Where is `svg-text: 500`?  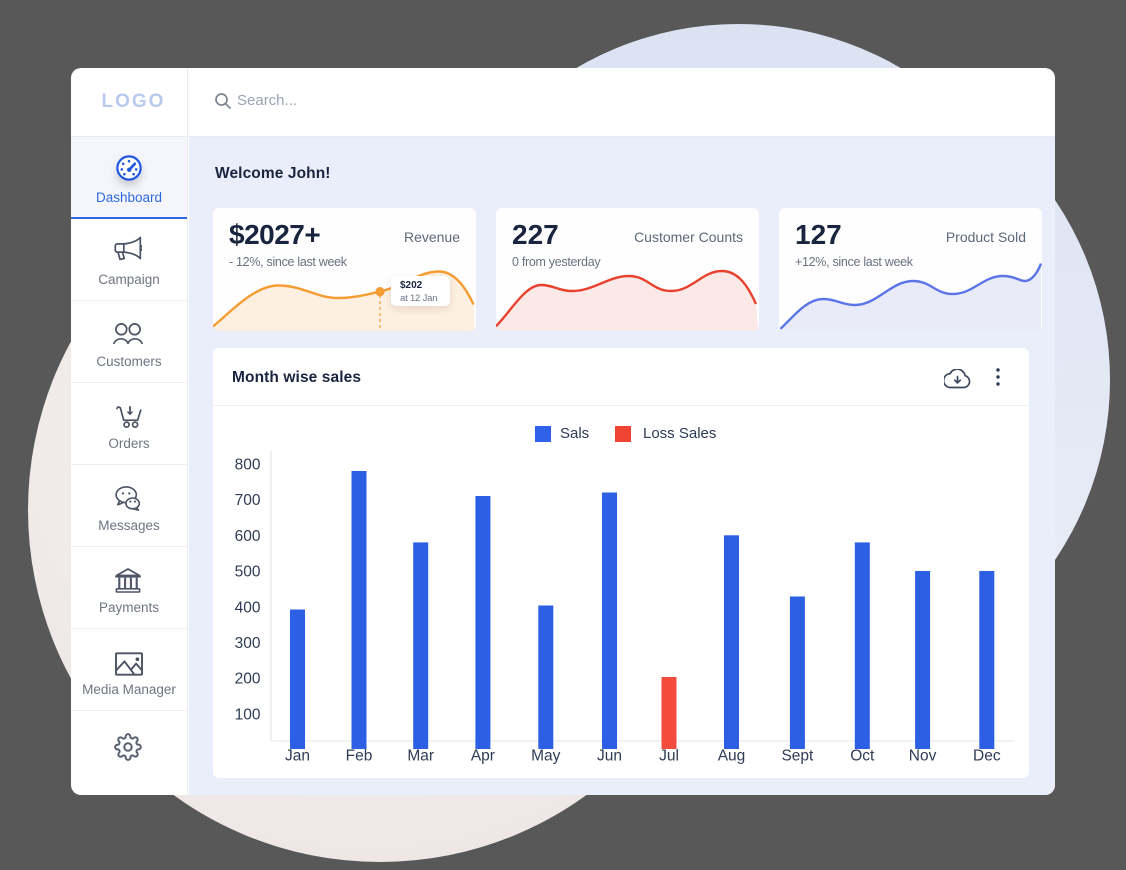
svg-text: 500 is located at coordinates (248, 572).